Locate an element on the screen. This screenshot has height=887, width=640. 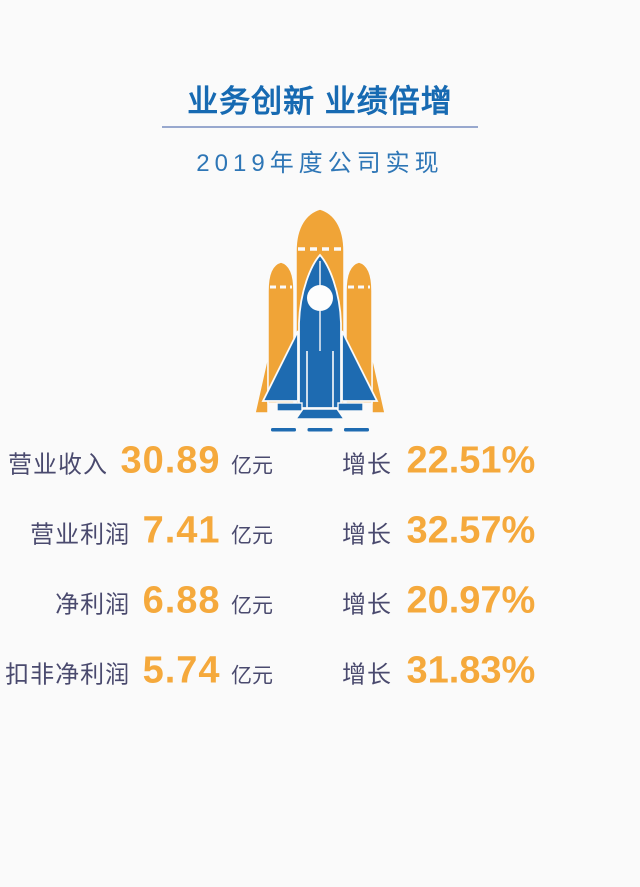
stat-value: 7.41 is located at coordinates (181, 530).